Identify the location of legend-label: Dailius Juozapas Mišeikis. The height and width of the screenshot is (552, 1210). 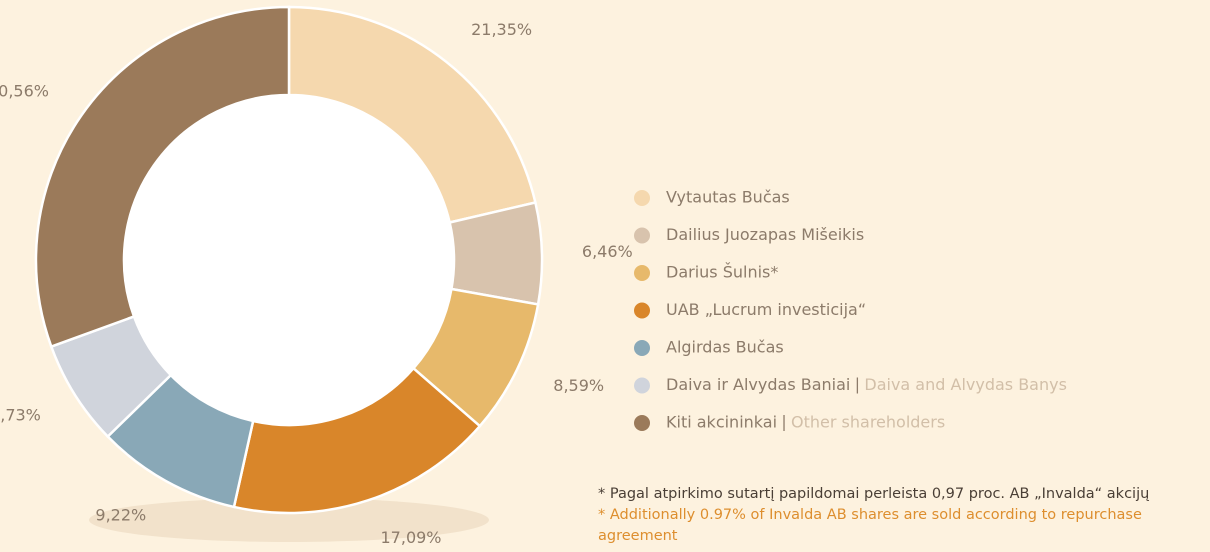
(765, 234).